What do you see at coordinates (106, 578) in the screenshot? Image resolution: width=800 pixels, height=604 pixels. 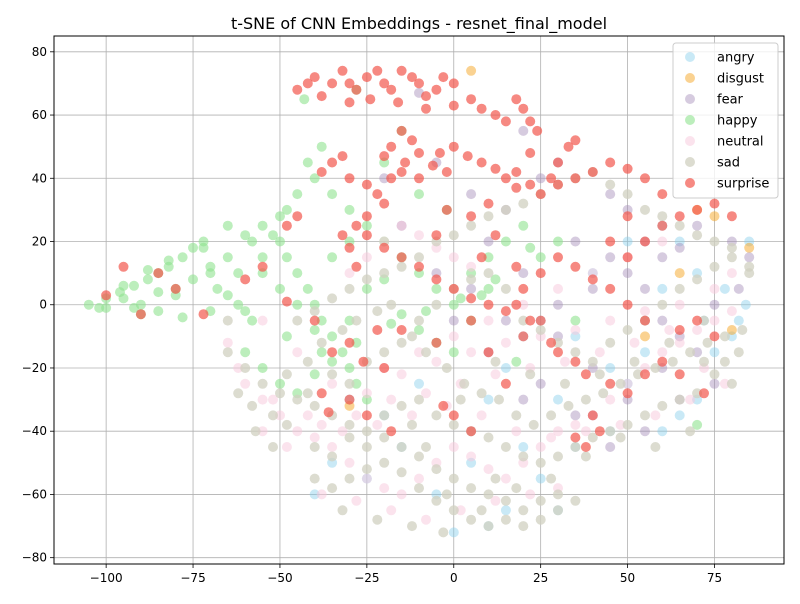 I see `x-tick-label: −100` at bounding box center [106, 578].